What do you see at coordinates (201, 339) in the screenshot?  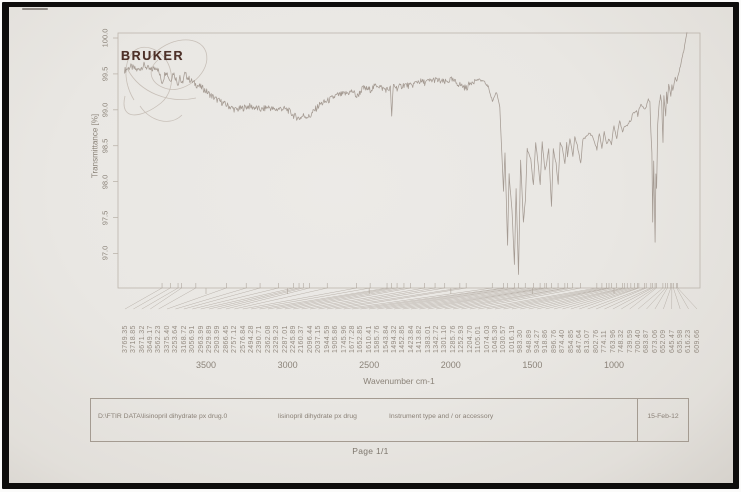 I see `peak-label: 2963.99` at bounding box center [201, 339].